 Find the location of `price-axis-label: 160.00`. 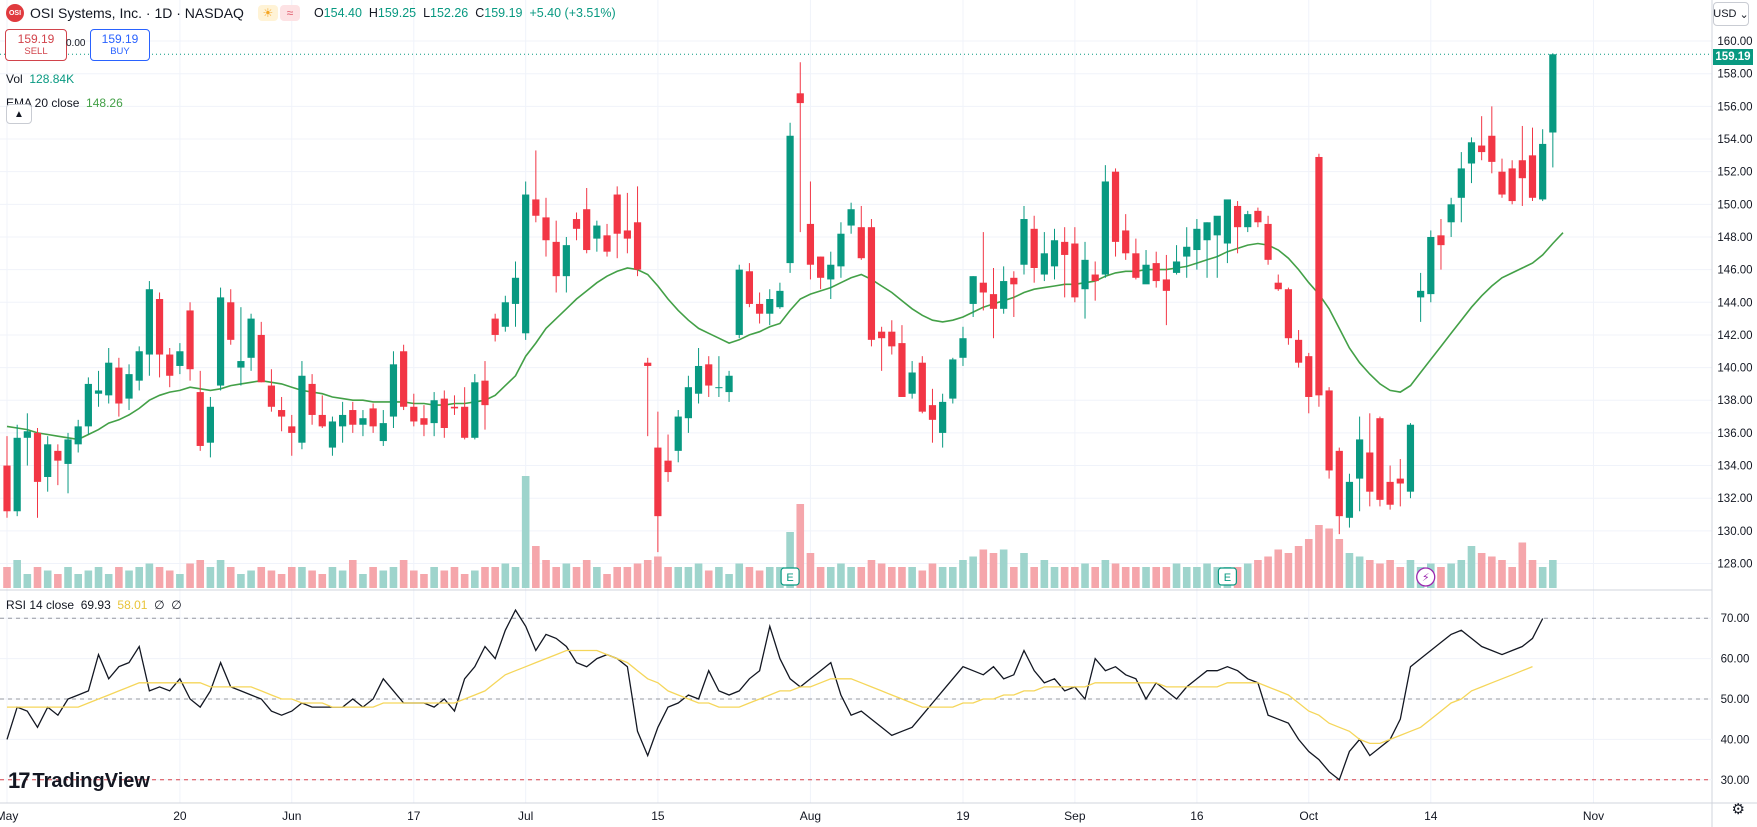

price-axis-label: 160.00 is located at coordinates (1734, 42).